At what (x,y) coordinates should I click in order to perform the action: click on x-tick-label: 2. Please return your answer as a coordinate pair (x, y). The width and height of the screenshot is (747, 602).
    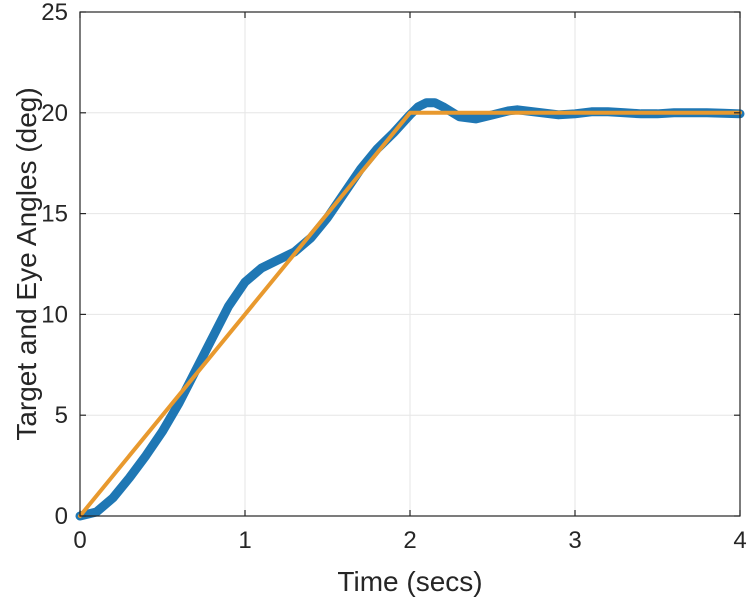
    Looking at the image, I should click on (409, 540).